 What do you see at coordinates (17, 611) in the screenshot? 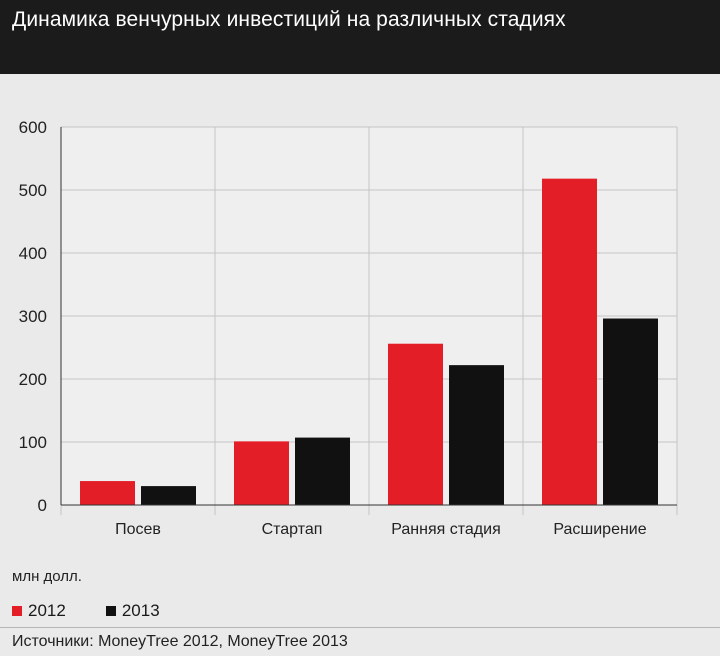
I see `legend-swatch-2012` at bounding box center [17, 611].